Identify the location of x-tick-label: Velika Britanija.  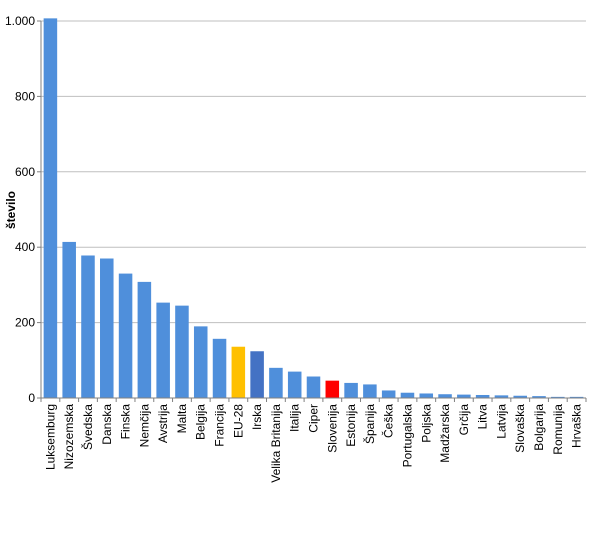
(276, 443).